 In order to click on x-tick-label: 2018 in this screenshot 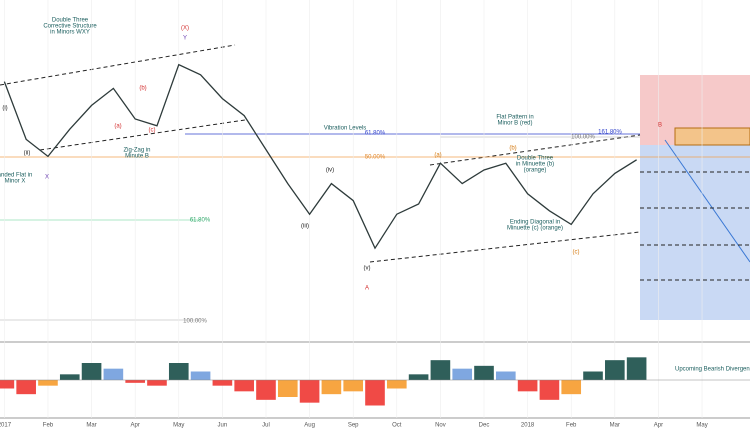, I will do `click(528, 426)`.